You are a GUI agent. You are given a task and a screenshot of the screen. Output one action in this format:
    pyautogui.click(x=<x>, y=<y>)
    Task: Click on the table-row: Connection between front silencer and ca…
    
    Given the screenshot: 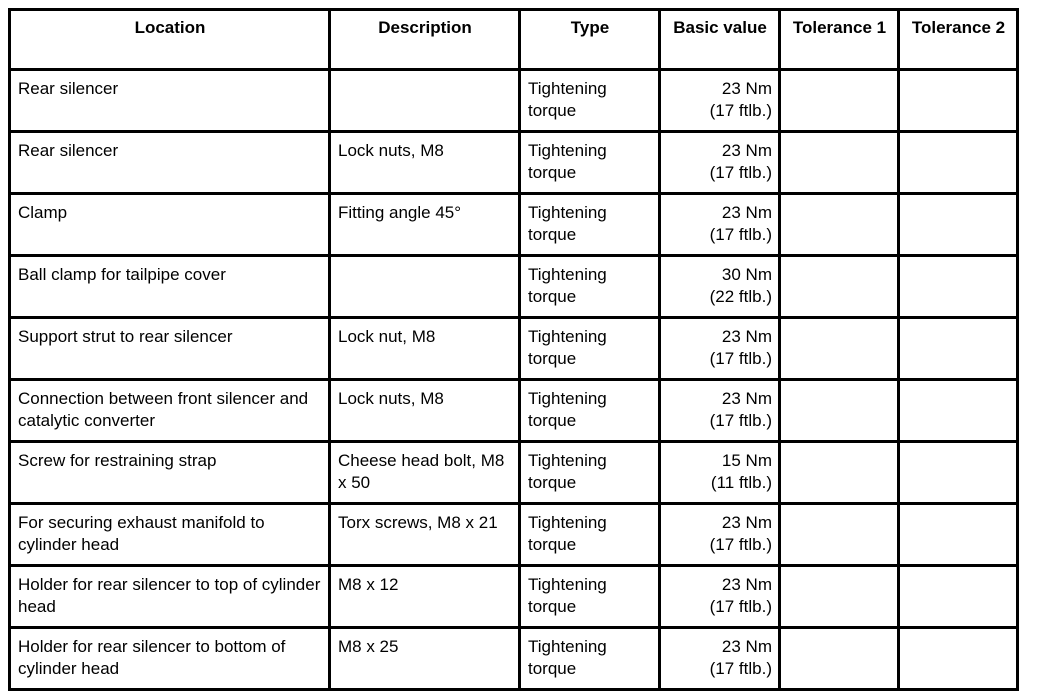 What is the action you would take?
    pyautogui.click(x=513, y=410)
    